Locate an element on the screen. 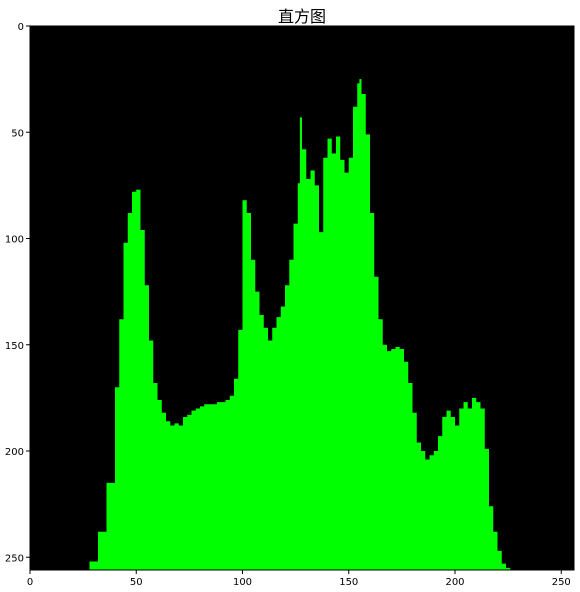 The width and height of the screenshot is (580, 592). y-tick-label: 100 is located at coordinates (14, 240).